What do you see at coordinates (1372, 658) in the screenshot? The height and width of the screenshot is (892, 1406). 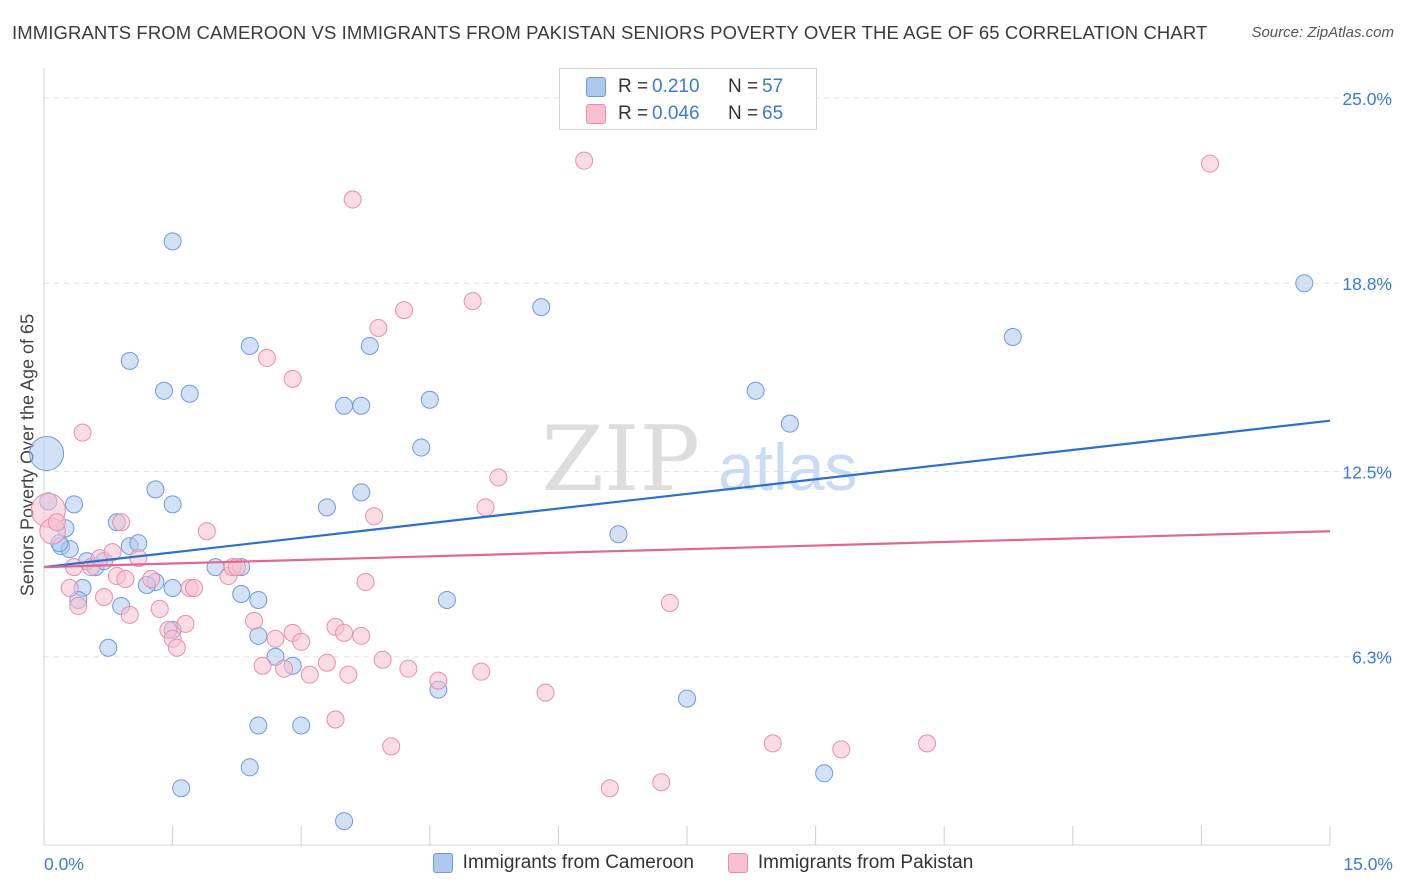 I see `y-tick-label: 6.3%` at bounding box center [1372, 658].